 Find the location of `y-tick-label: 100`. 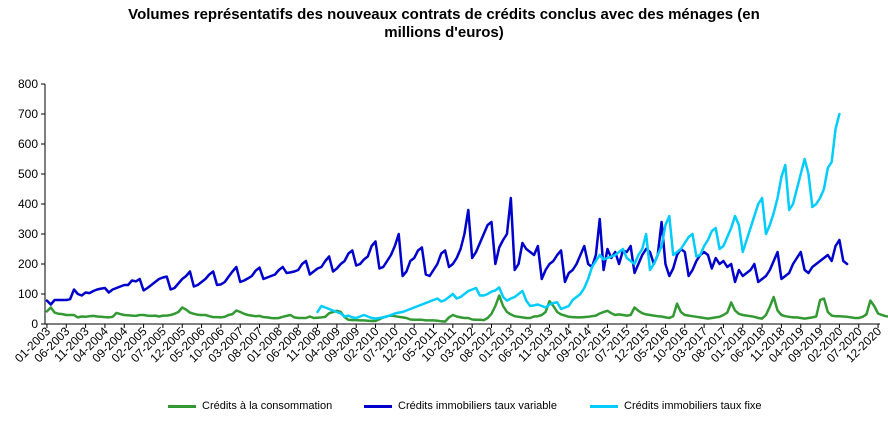

y-tick-label: 100 is located at coordinates (28, 294).